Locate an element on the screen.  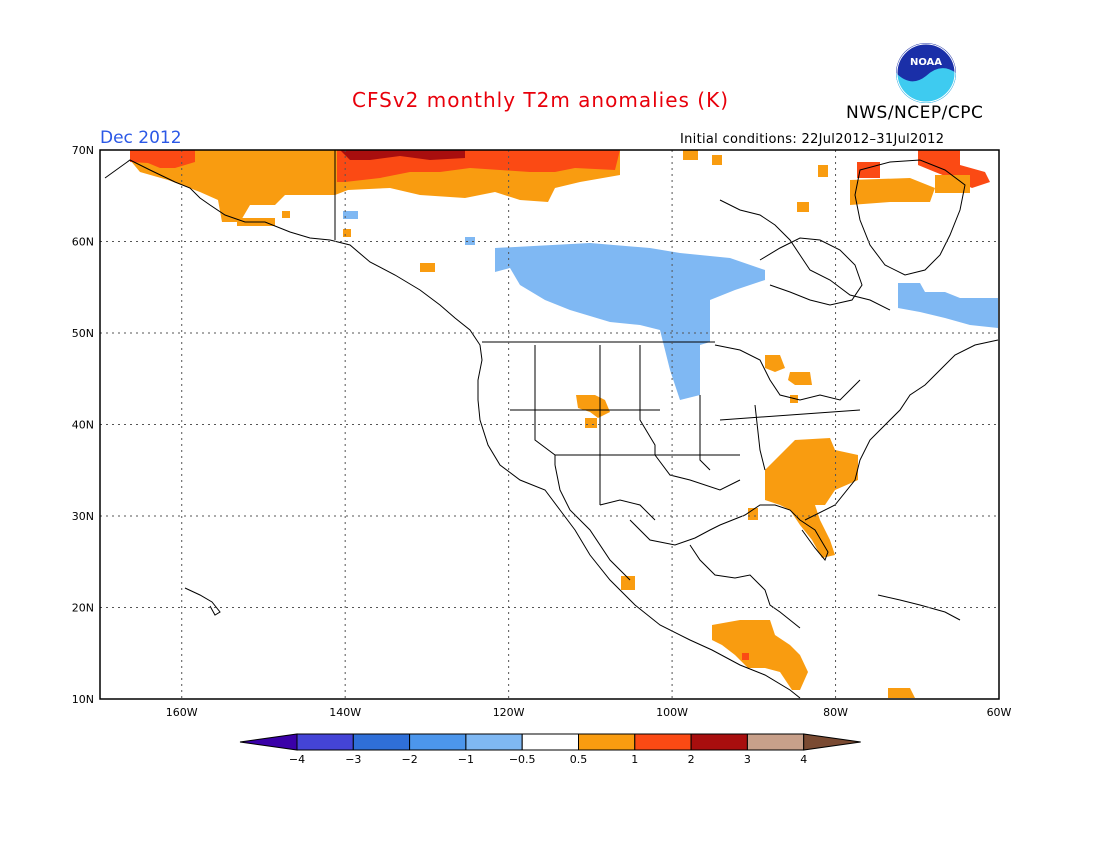
lat-label: 60N is located at coordinates (83, 242).